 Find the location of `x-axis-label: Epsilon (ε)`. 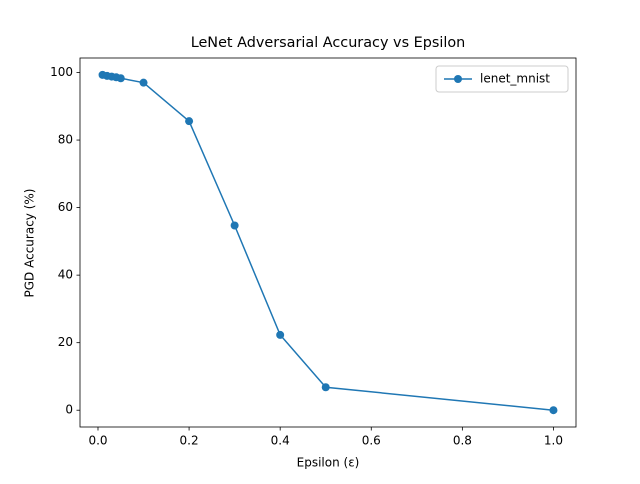

x-axis-label: Epsilon (ε) is located at coordinates (328, 463).